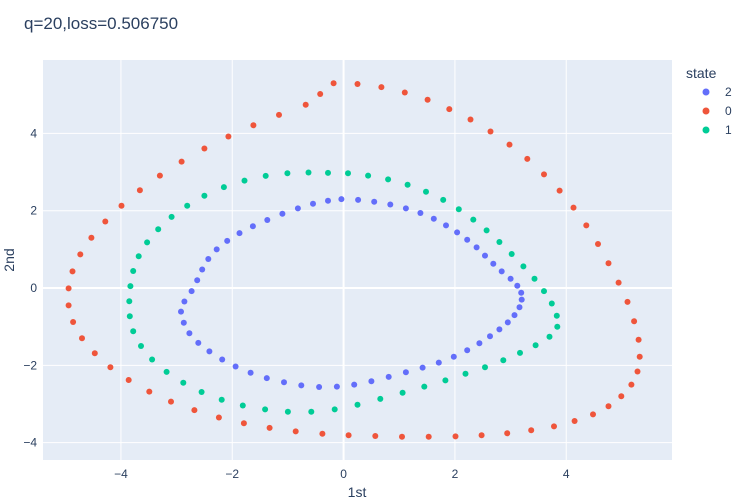 The image size is (739, 500). I want to click on legend-item-0: 0, so click(717, 111).